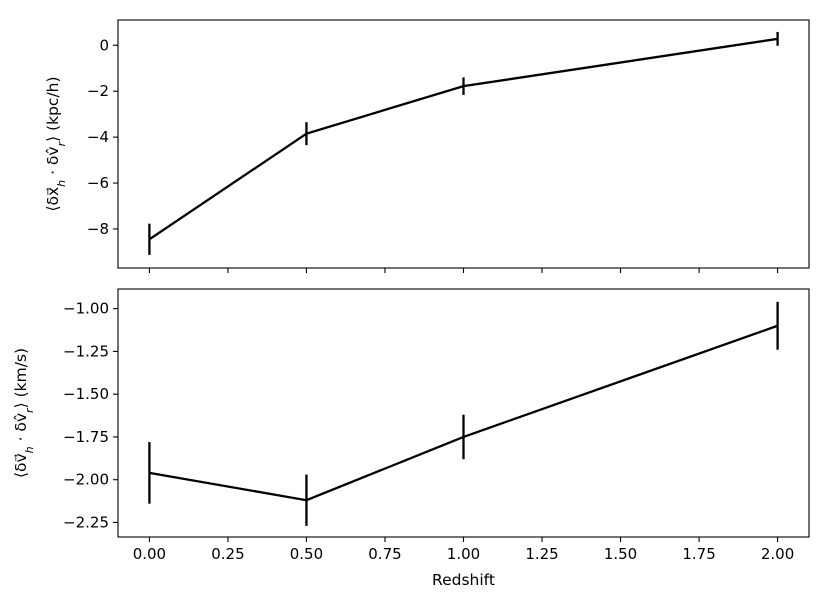  What do you see at coordinates (21, 465) in the screenshot?
I see `y-axis-label-part: ⟨δv⃗` at bounding box center [21, 465].